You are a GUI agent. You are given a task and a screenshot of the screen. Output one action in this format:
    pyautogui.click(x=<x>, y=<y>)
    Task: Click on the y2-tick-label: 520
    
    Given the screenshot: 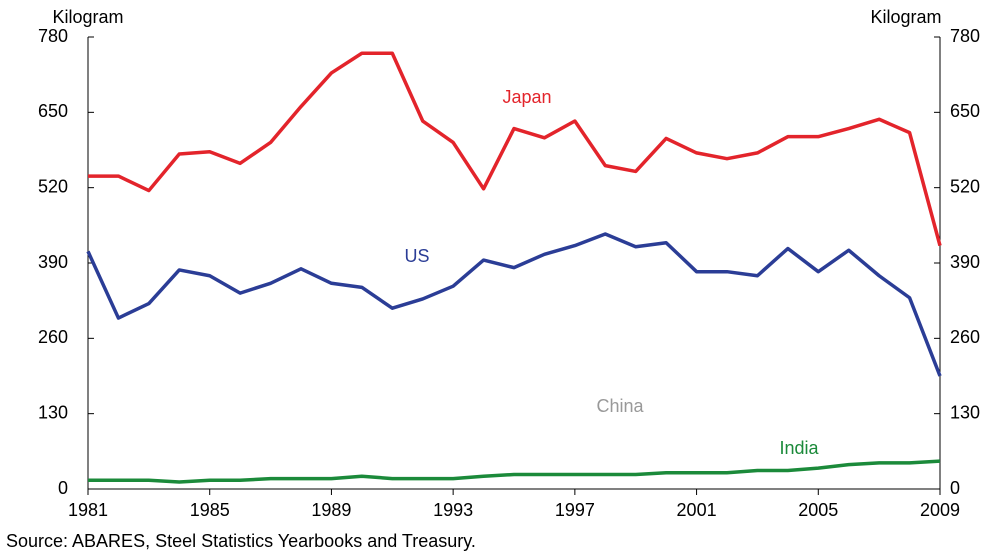 What is the action you would take?
    pyautogui.click(x=965, y=186)
    